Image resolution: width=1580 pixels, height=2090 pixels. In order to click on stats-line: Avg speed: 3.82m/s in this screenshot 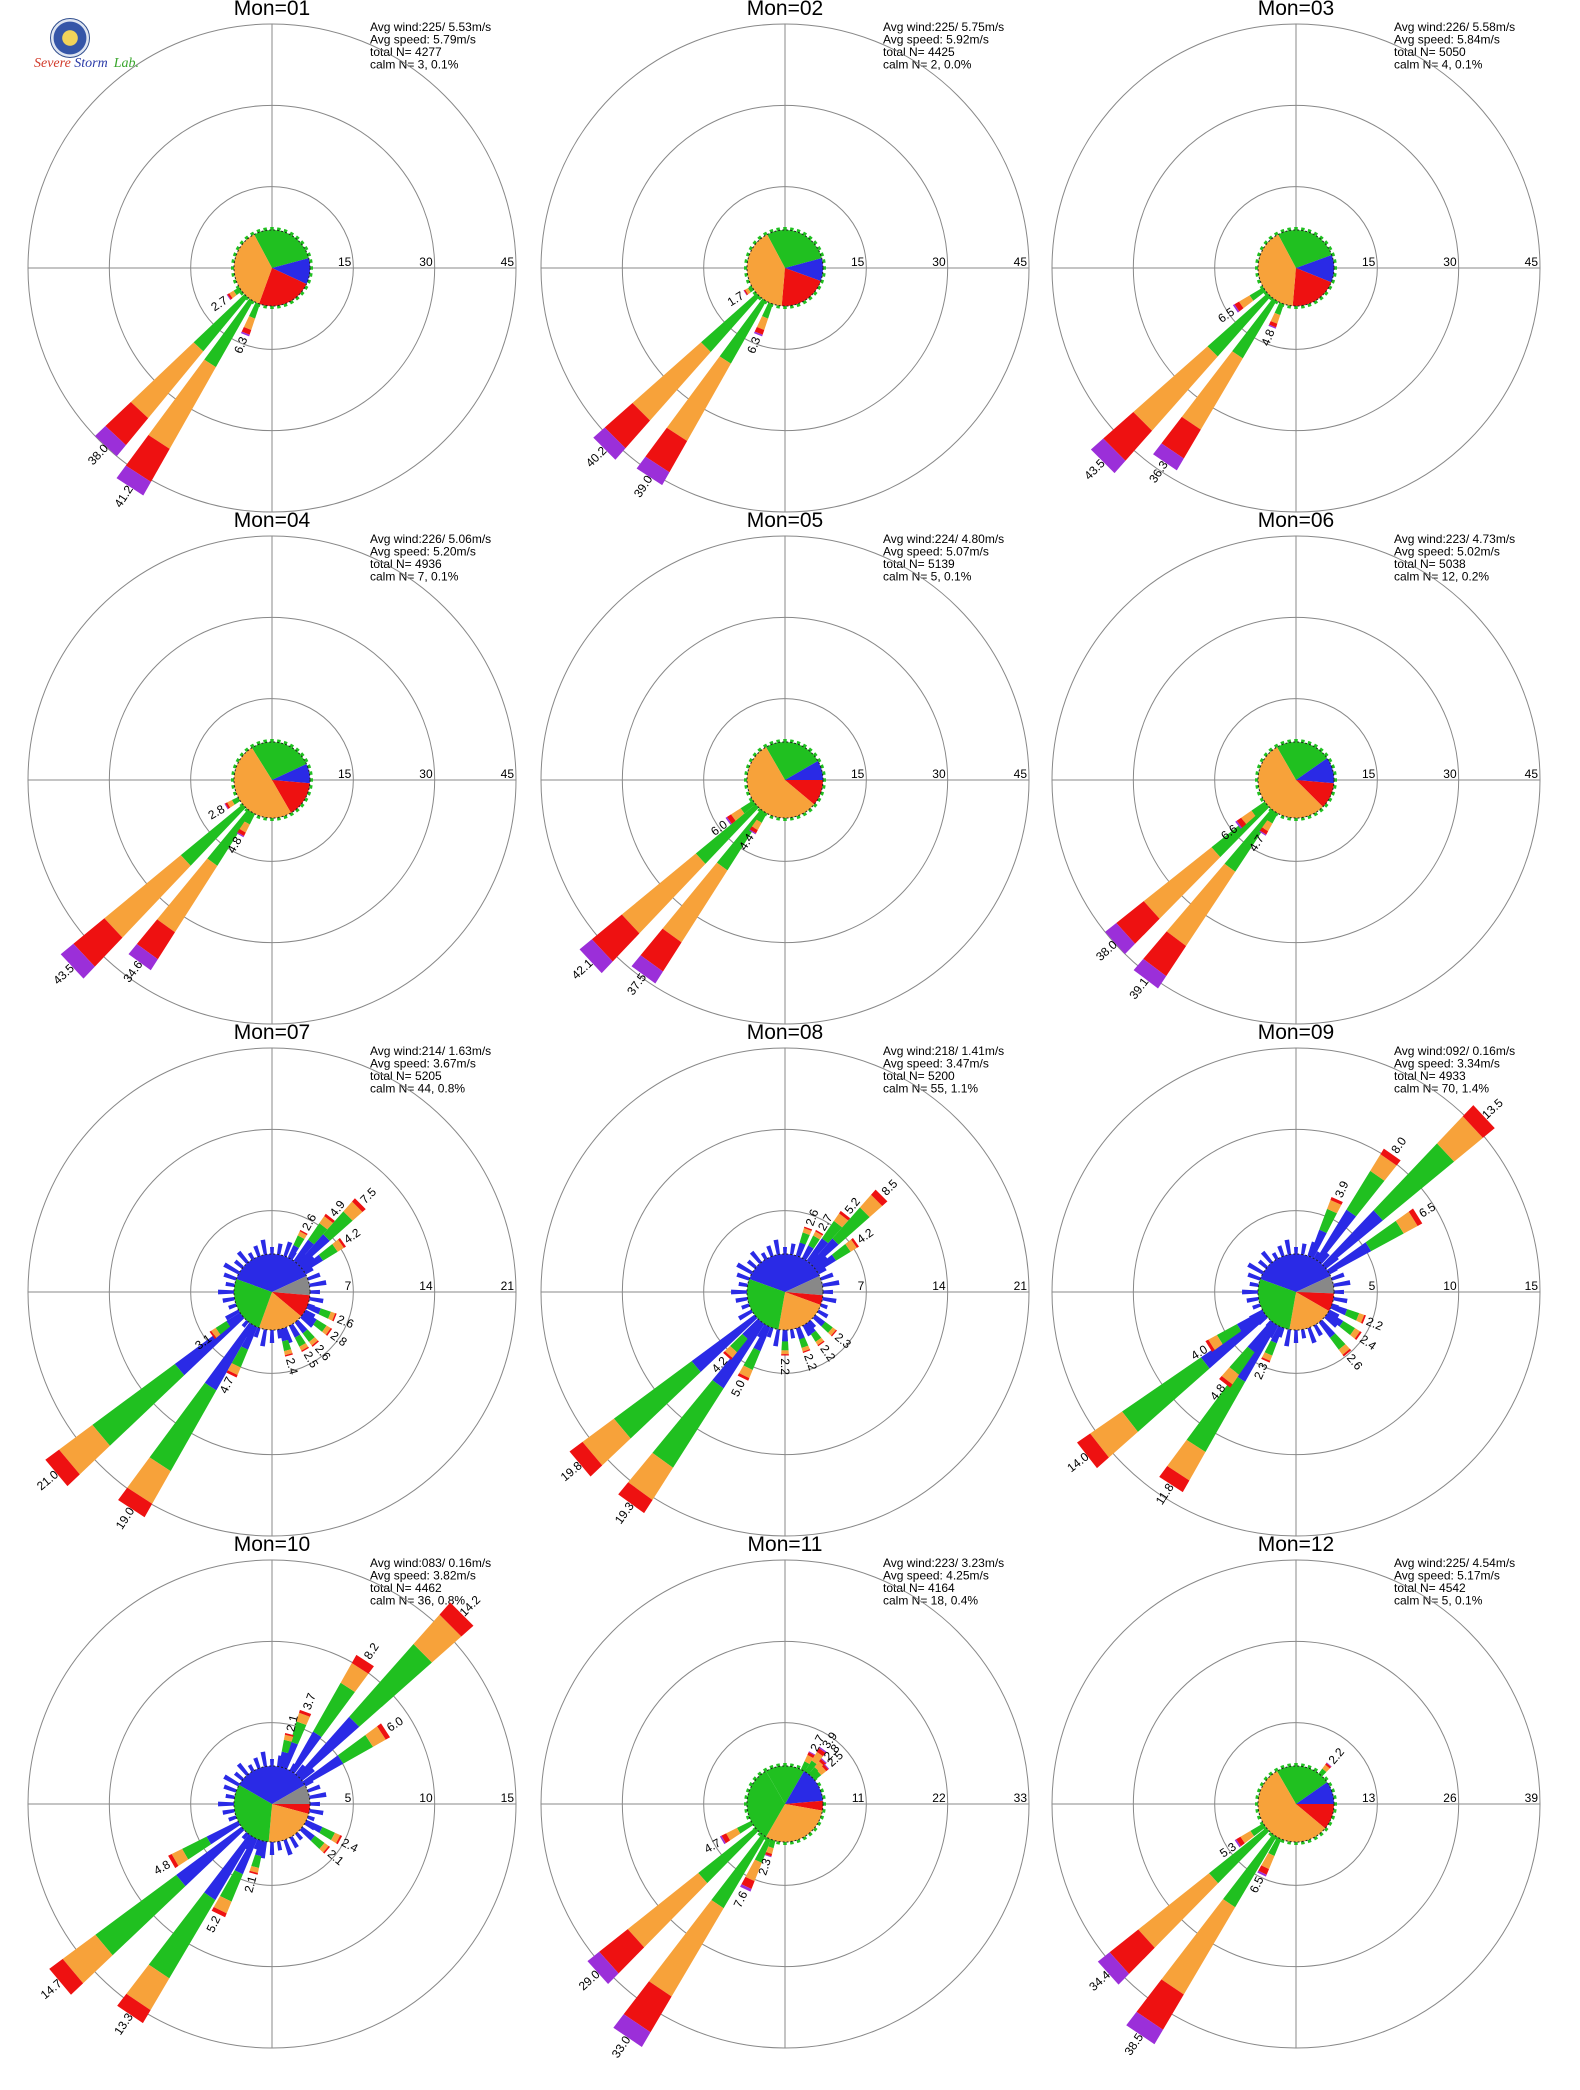, I will do `click(423, 1576)`.